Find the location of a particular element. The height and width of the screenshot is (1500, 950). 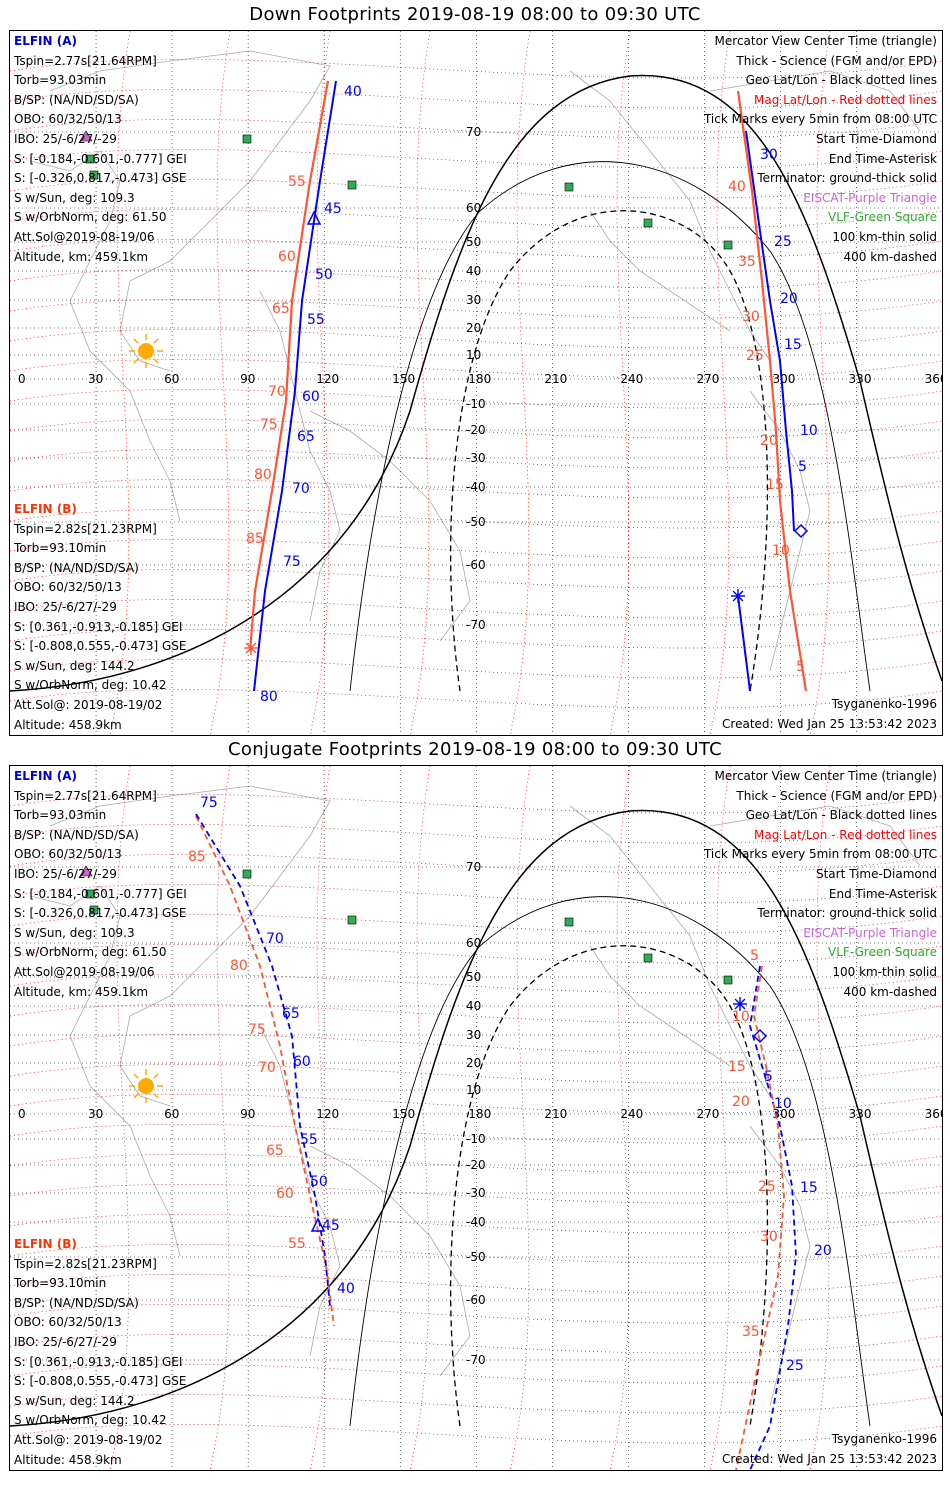

legend-item: Tick Marks every 5min from 08:00 UTC is located at coordinates (820, 119).